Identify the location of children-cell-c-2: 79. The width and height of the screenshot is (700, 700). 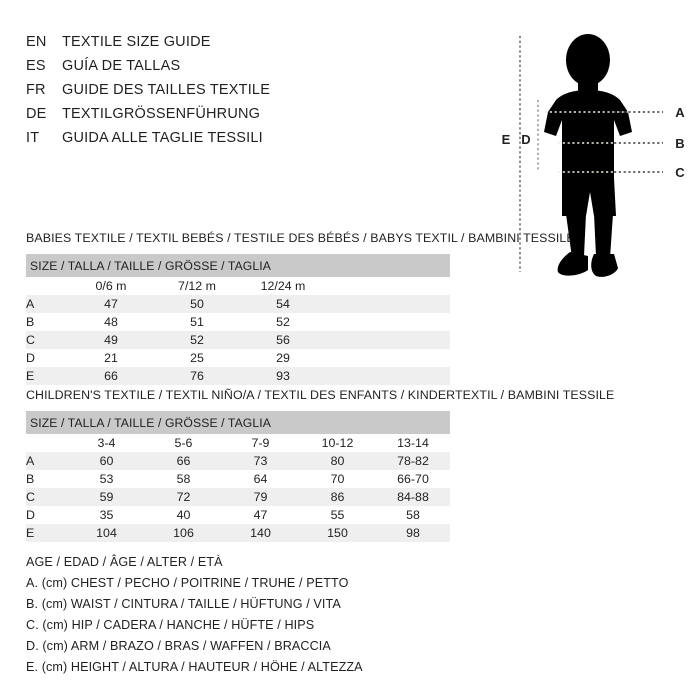
(260, 497).